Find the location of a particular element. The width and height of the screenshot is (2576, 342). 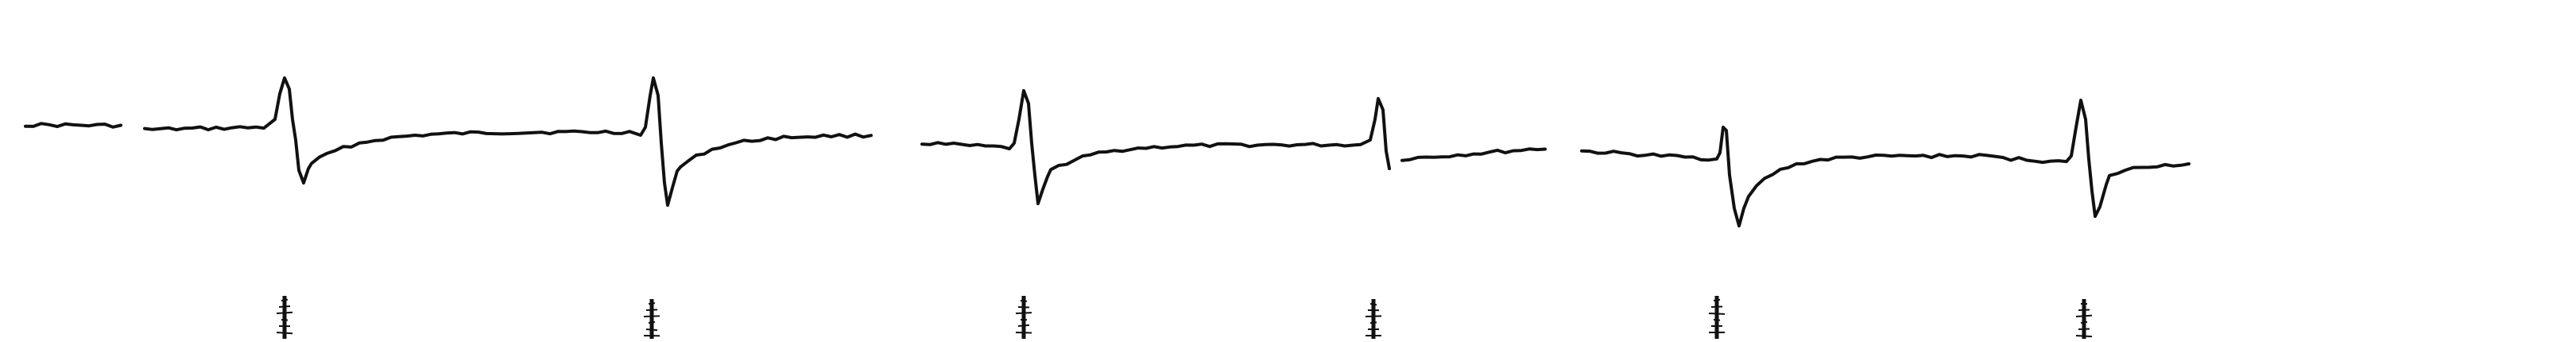

marker-group is located at coordinates (1184, 317).